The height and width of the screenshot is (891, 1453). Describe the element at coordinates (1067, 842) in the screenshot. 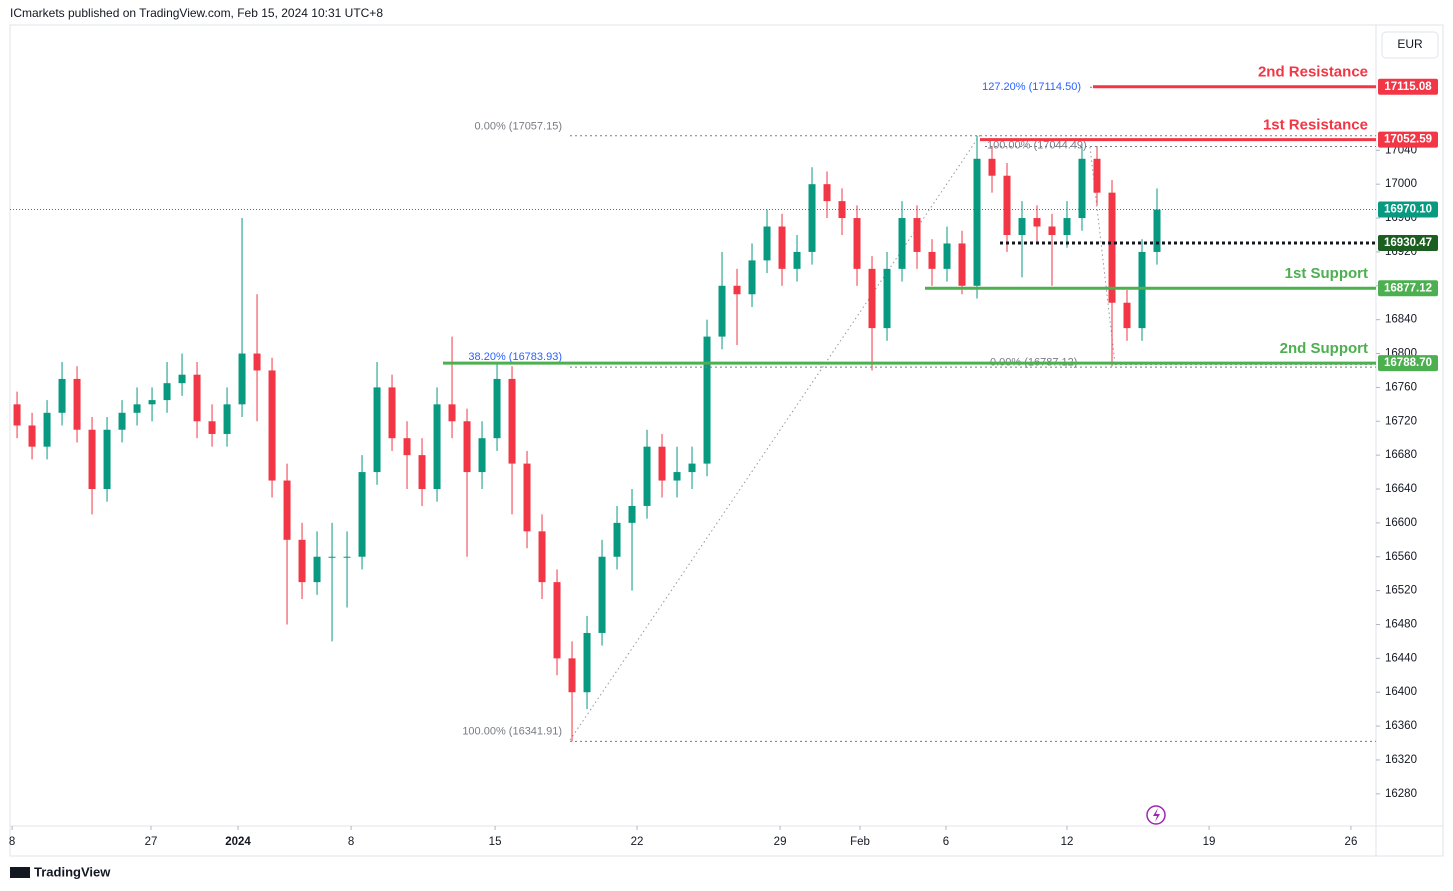

I see `x-tick-label: 12` at that location.